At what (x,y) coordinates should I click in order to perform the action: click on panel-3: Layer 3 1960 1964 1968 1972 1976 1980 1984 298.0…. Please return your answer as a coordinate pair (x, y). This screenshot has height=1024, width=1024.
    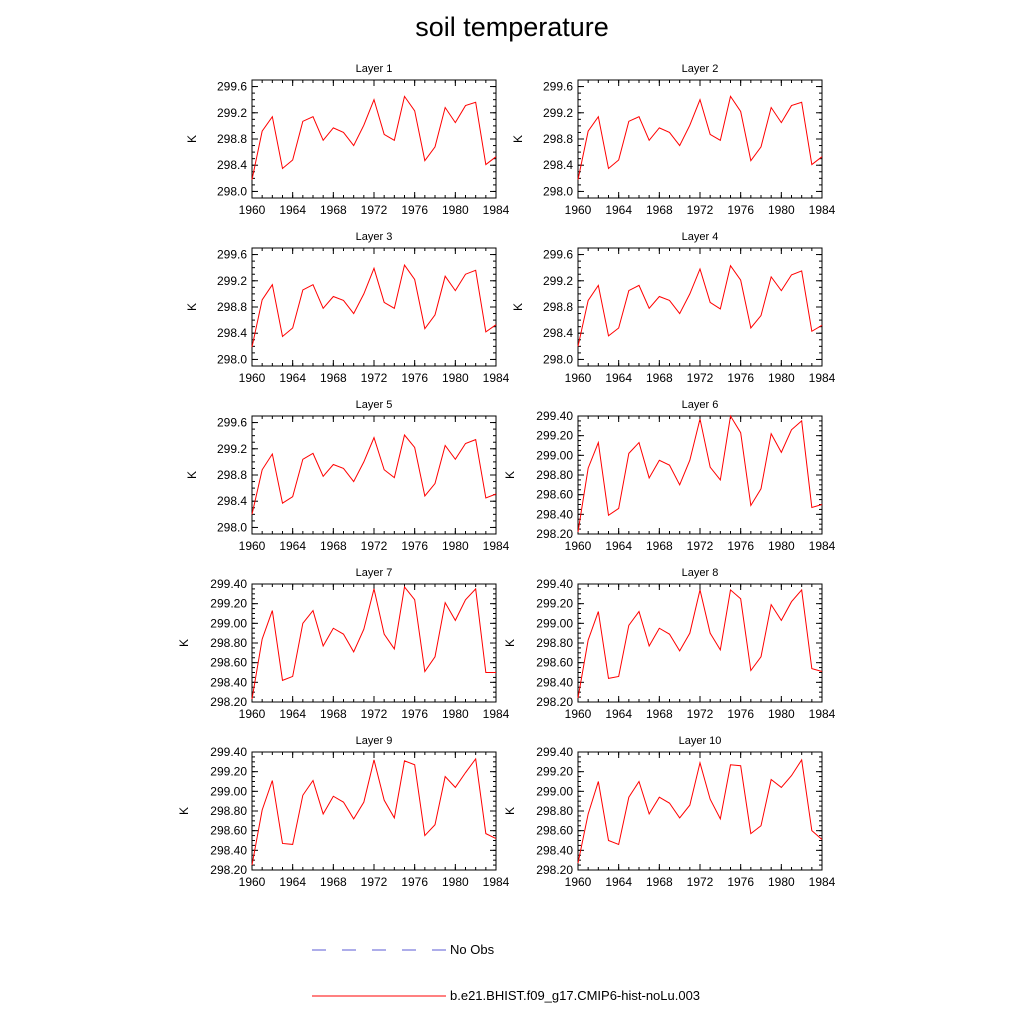
    Looking at the image, I should click on (347, 308).